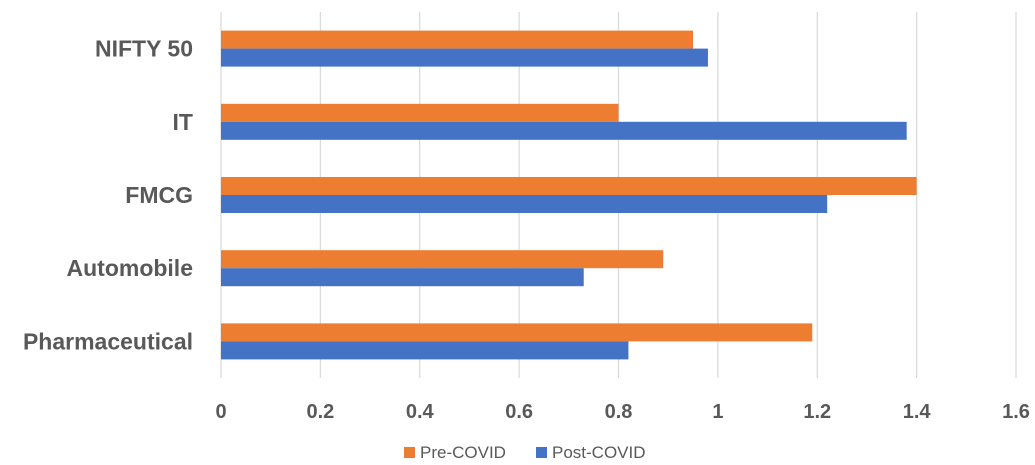 The image size is (1035, 465). What do you see at coordinates (144, 49) in the screenshot?
I see `category-label: NIFTY 50` at bounding box center [144, 49].